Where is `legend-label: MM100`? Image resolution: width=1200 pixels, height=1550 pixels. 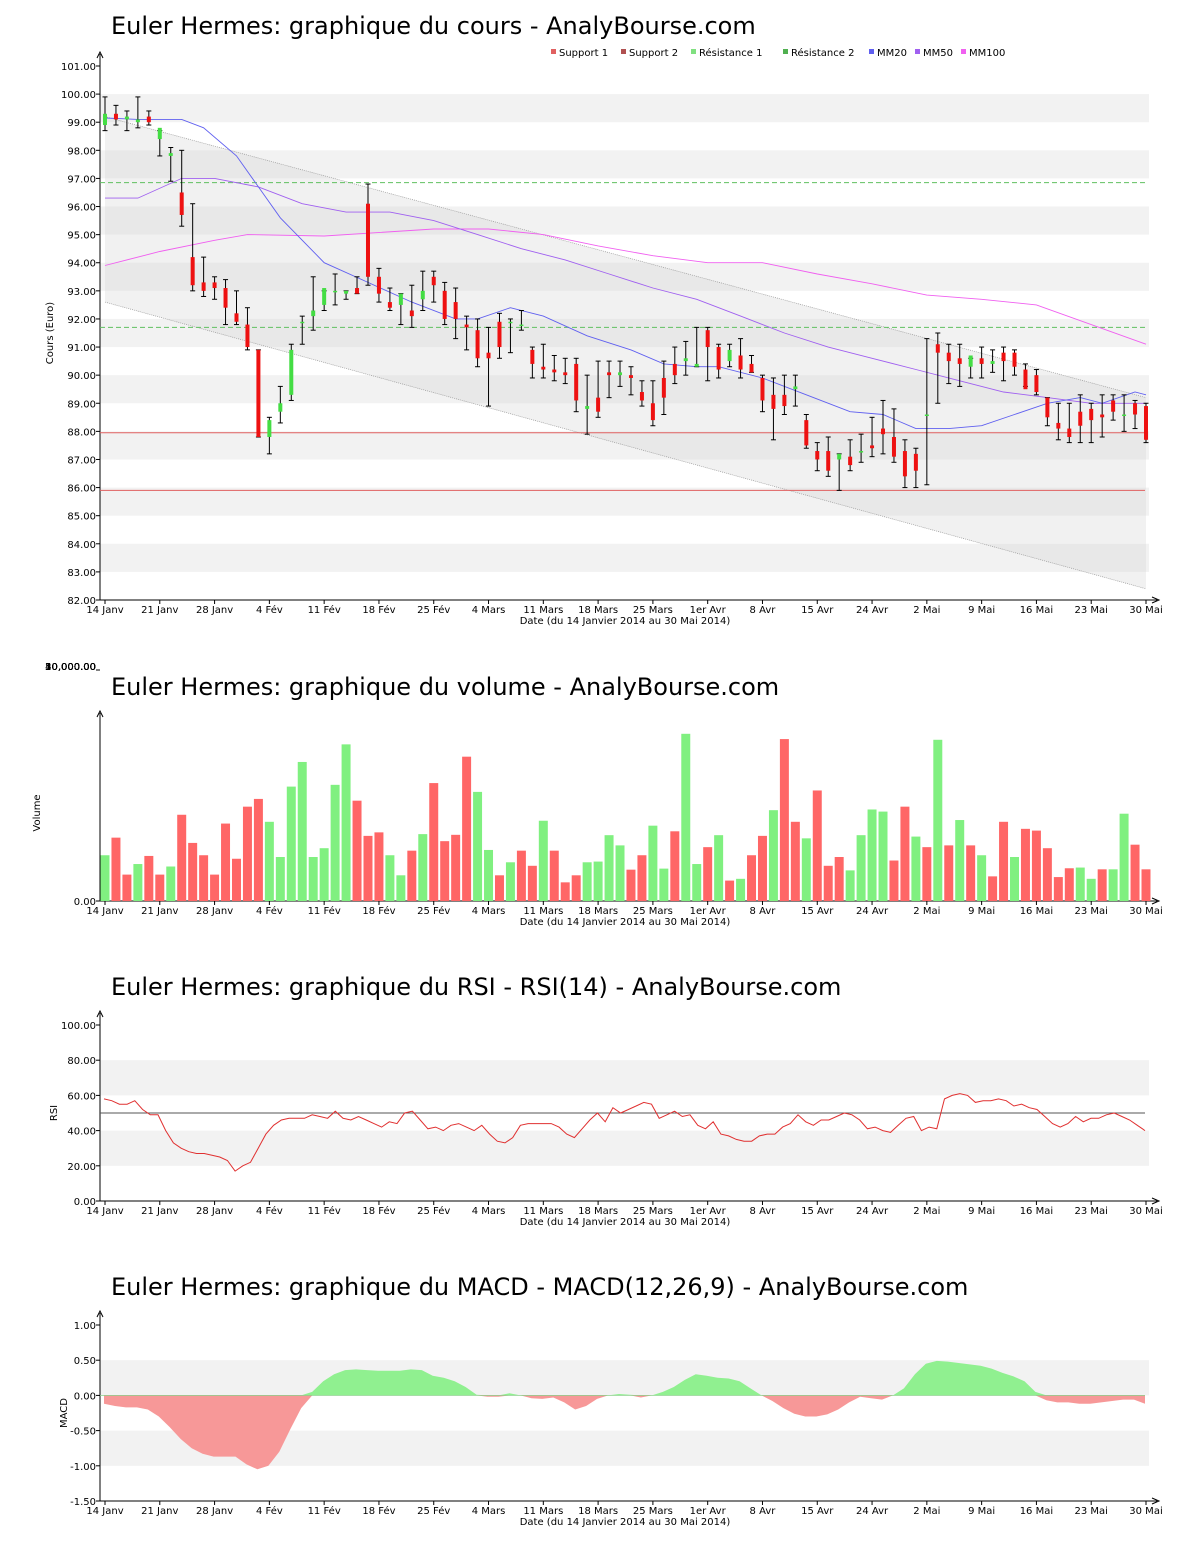 legend-label: MM100 is located at coordinates (987, 53).